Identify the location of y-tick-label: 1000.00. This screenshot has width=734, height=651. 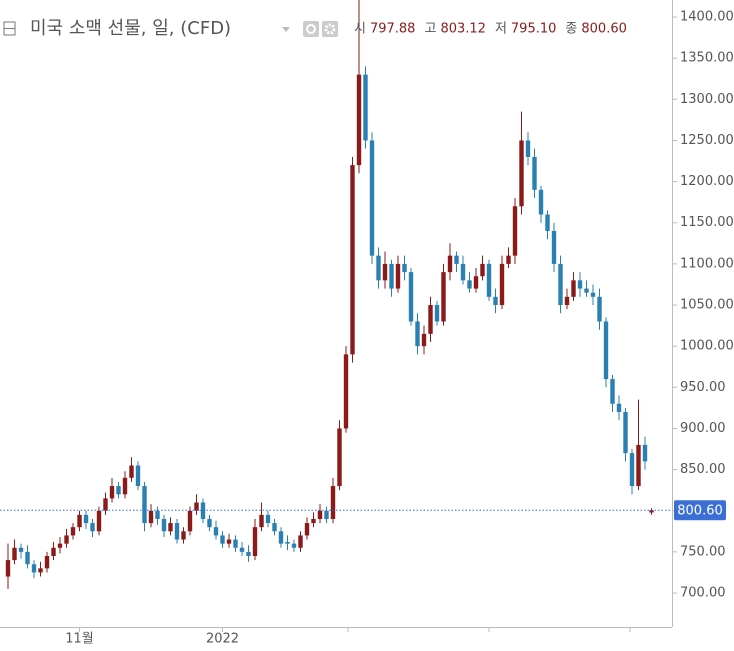
(707, 346).